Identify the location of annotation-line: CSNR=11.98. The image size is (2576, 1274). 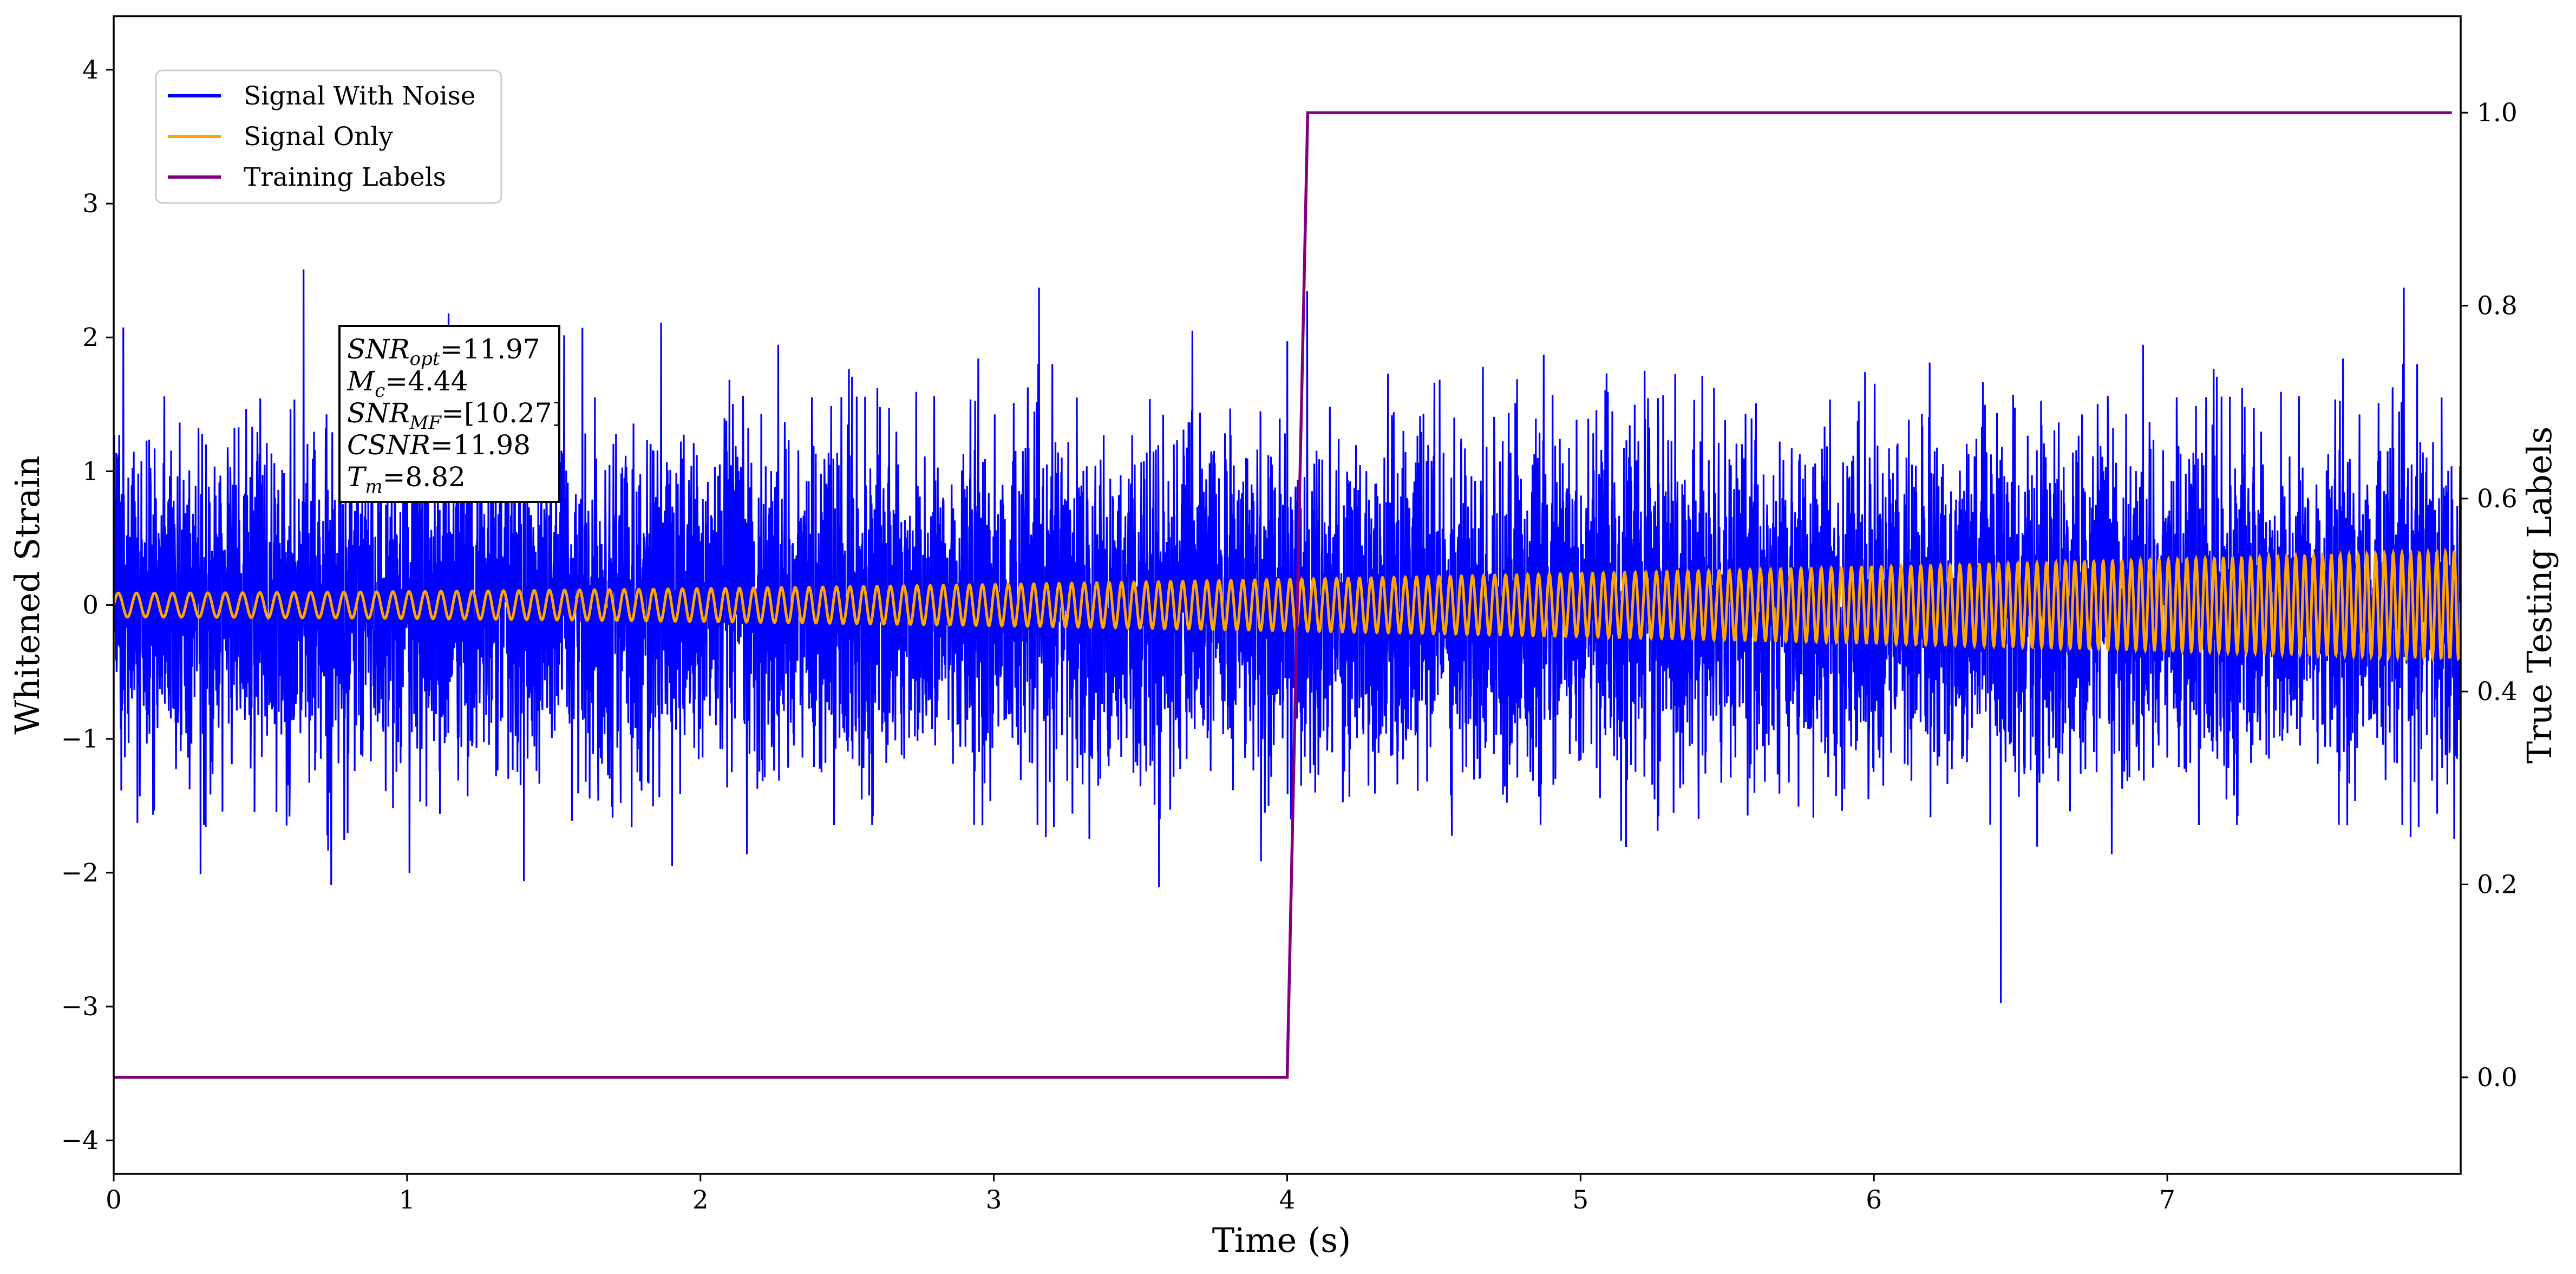
(439, 445).